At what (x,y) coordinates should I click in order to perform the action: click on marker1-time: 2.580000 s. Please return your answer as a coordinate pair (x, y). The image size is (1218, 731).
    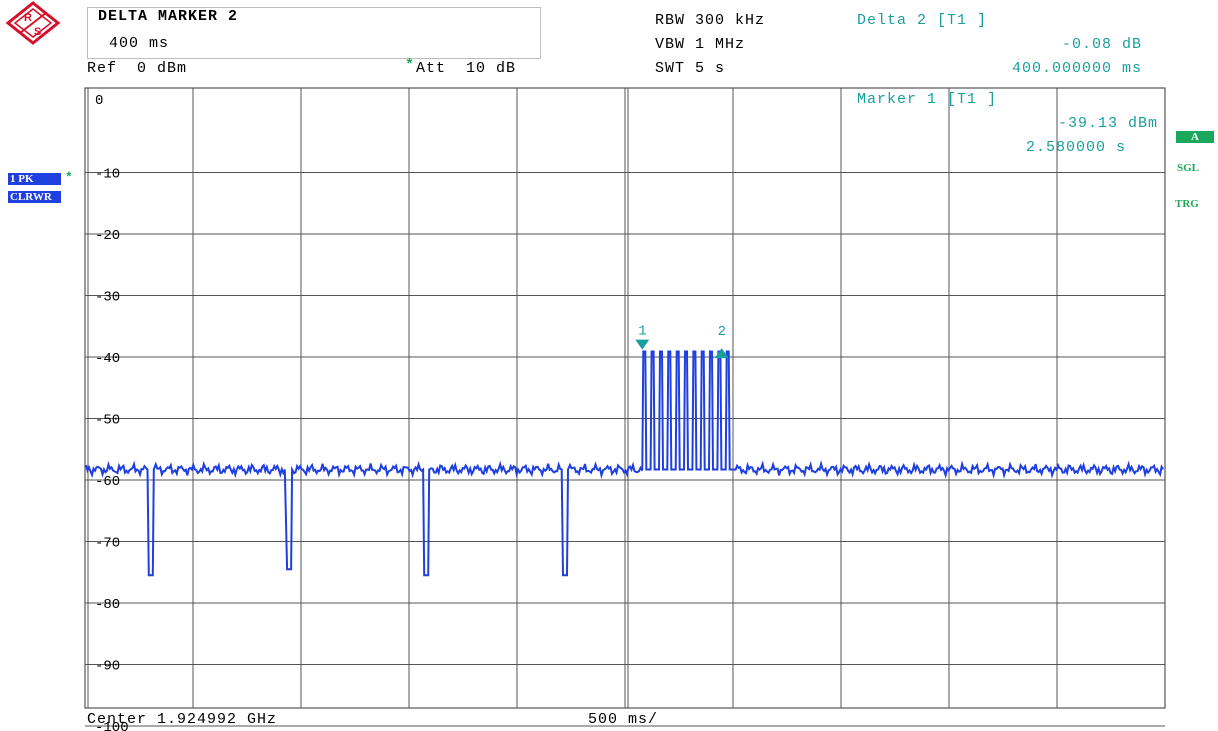
    Looking at the image, I should click on (1075, 147).